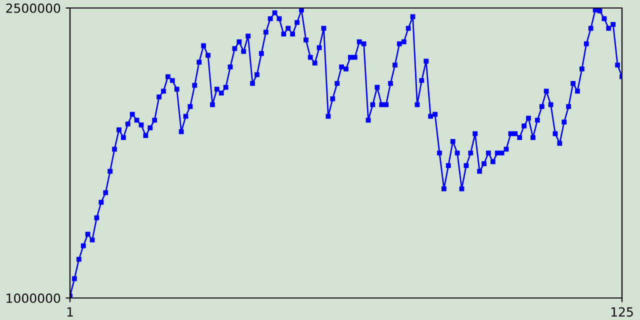  I want to click on y-tick-label: 1000000, so click(33, 298).